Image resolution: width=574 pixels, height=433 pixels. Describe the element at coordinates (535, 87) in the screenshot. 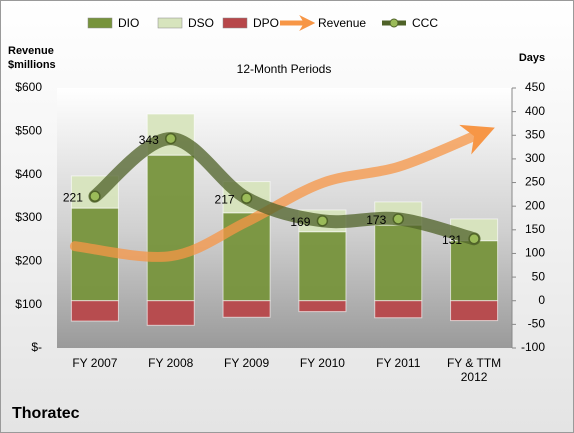

I see `y2-tick-label: 450` at that location.